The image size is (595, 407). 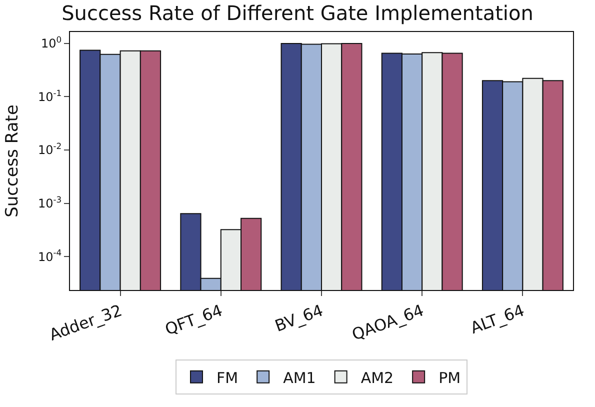 What do you see at coordinates (50, 149) in the screenshot?
I see `y-tick-label: 10$^{-2}$` at bounding box center [50, 149].